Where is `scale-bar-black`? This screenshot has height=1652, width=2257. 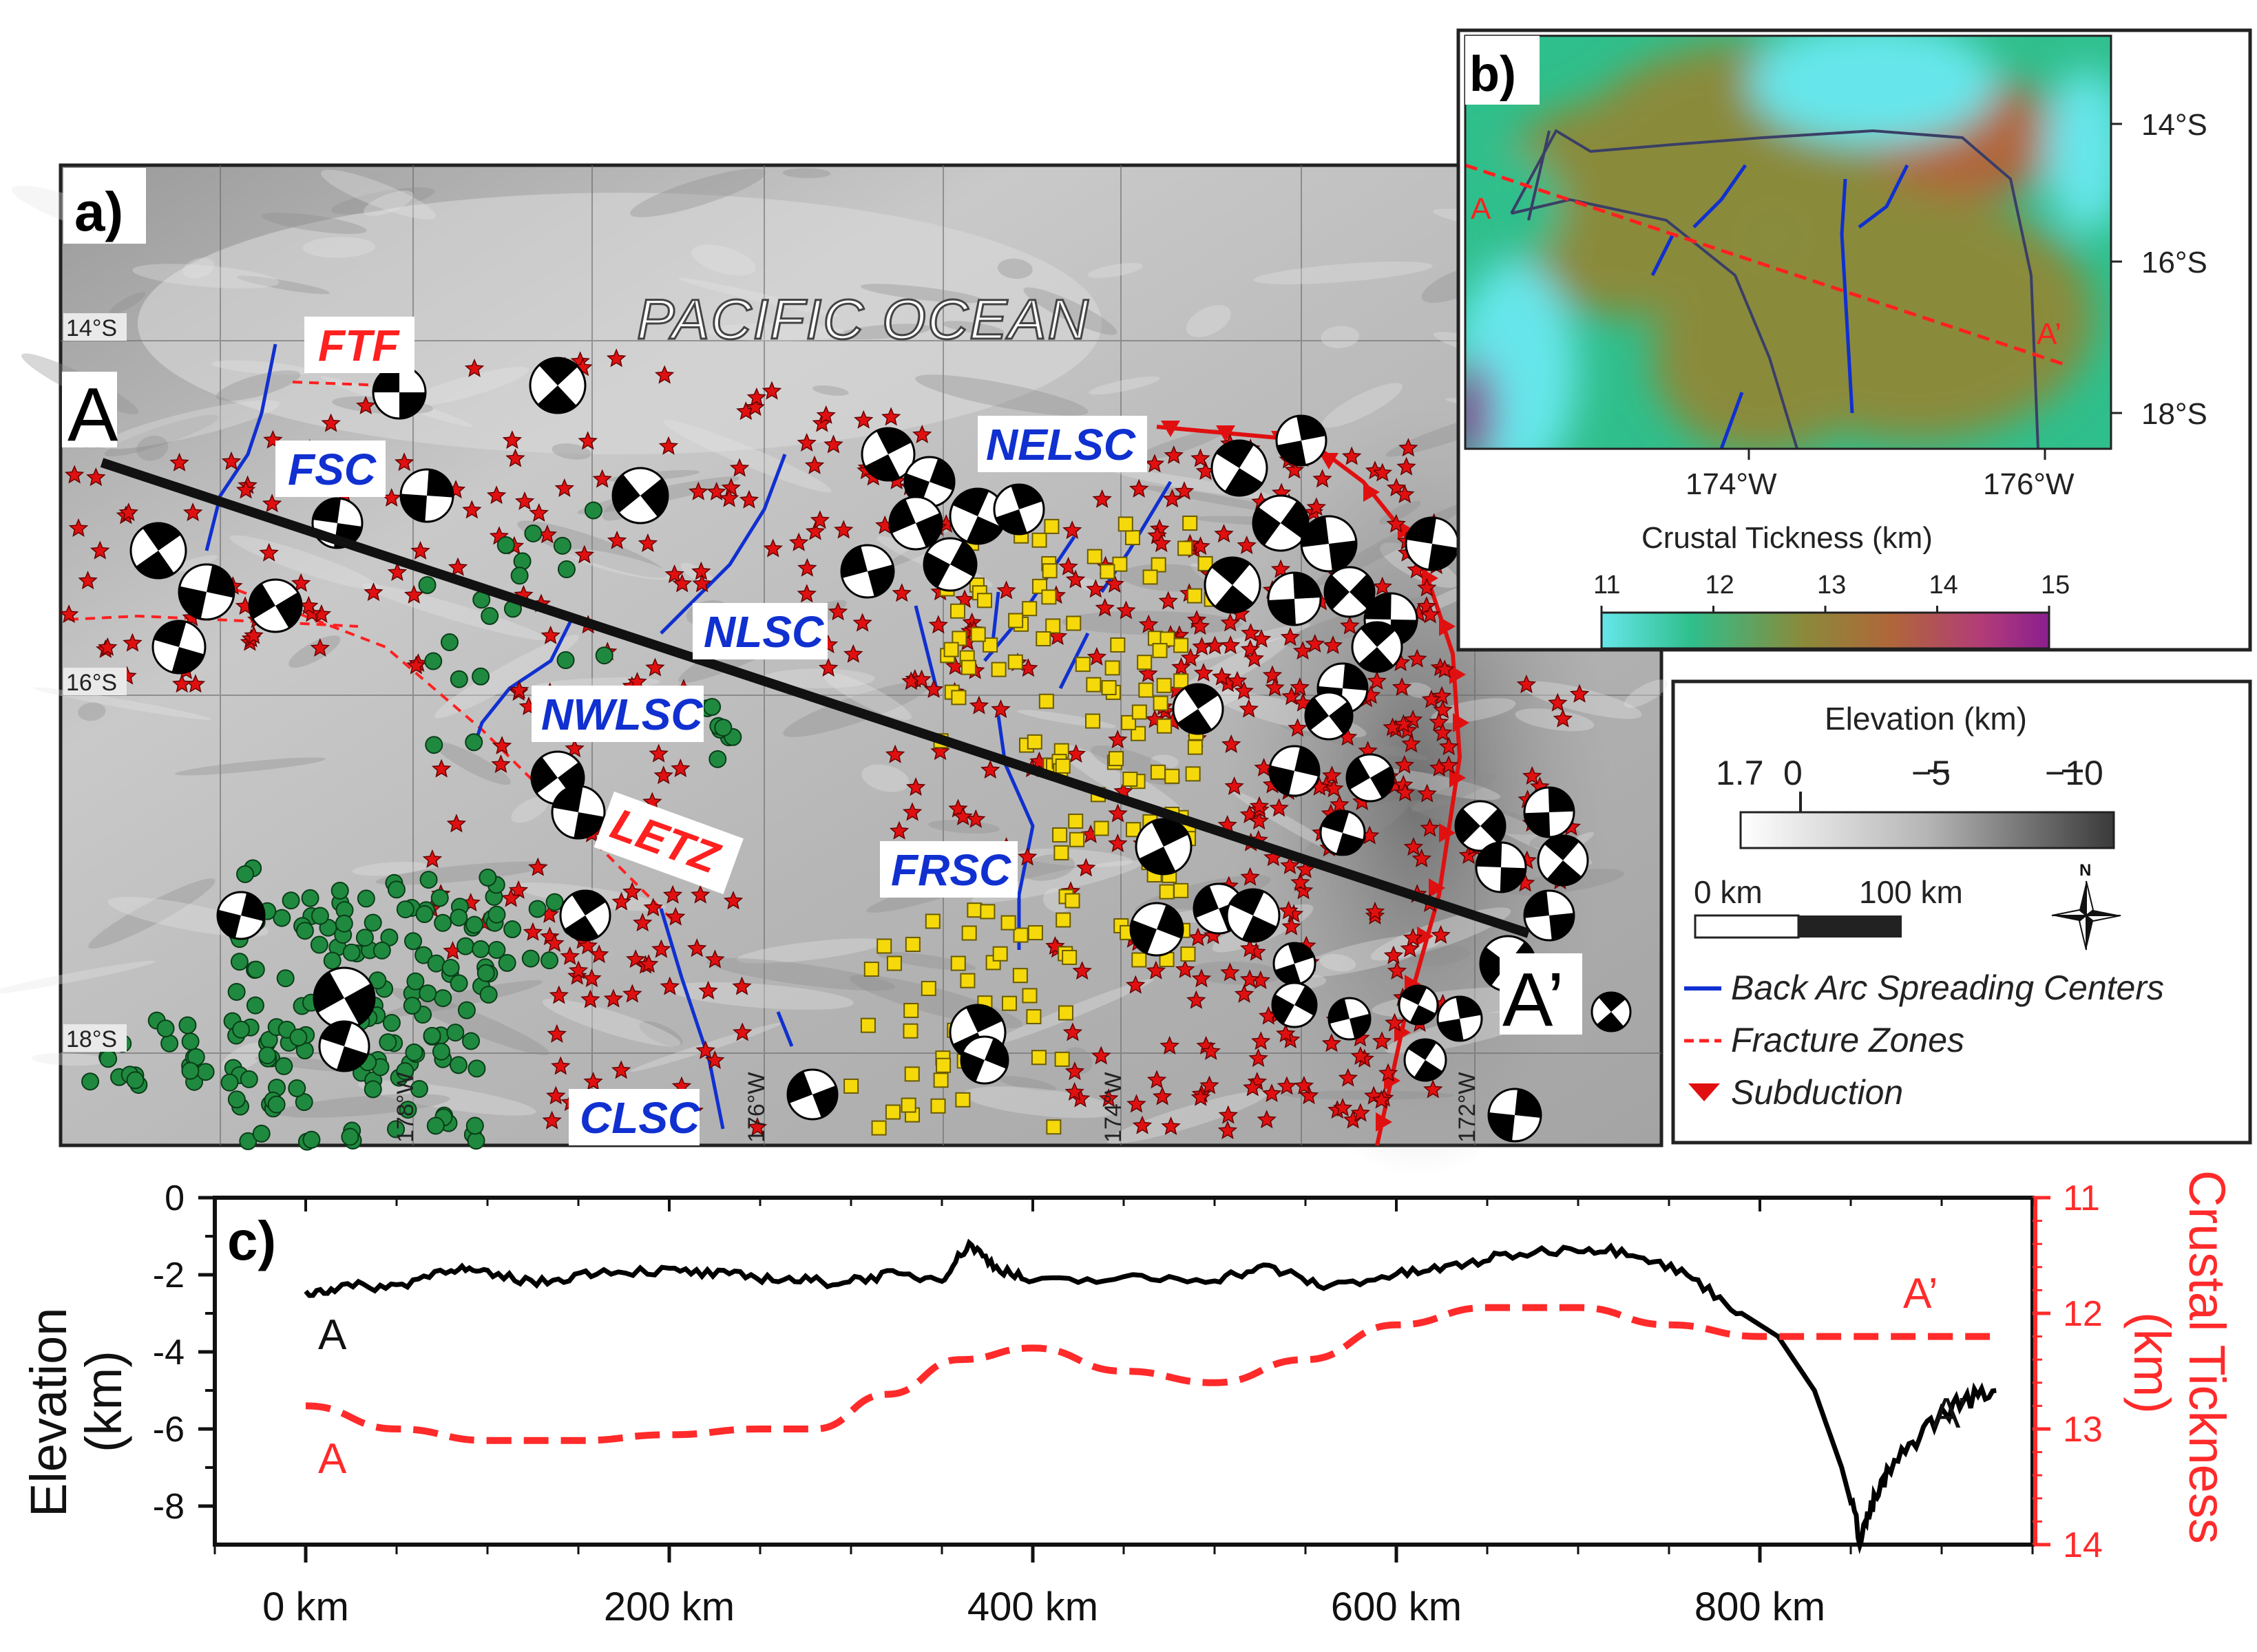
scale-bar-black is located at coordinates (1850, 927).